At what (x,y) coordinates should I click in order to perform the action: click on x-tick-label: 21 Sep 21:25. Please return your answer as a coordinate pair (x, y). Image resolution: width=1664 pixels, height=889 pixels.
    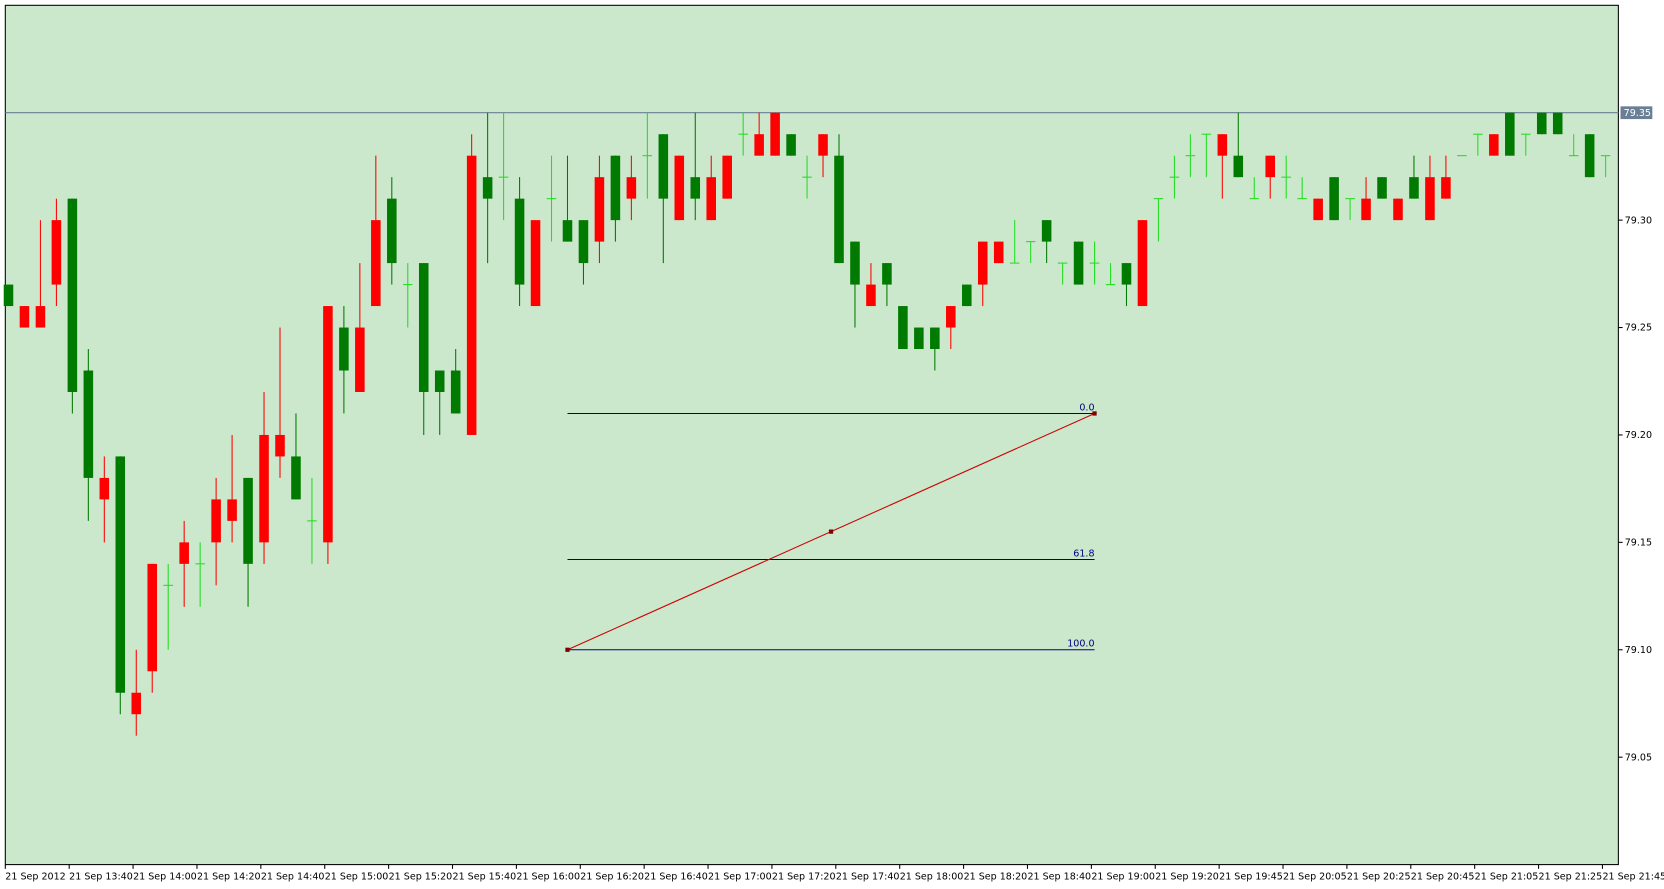
    Looking at the image, I should click on (1571, 876).